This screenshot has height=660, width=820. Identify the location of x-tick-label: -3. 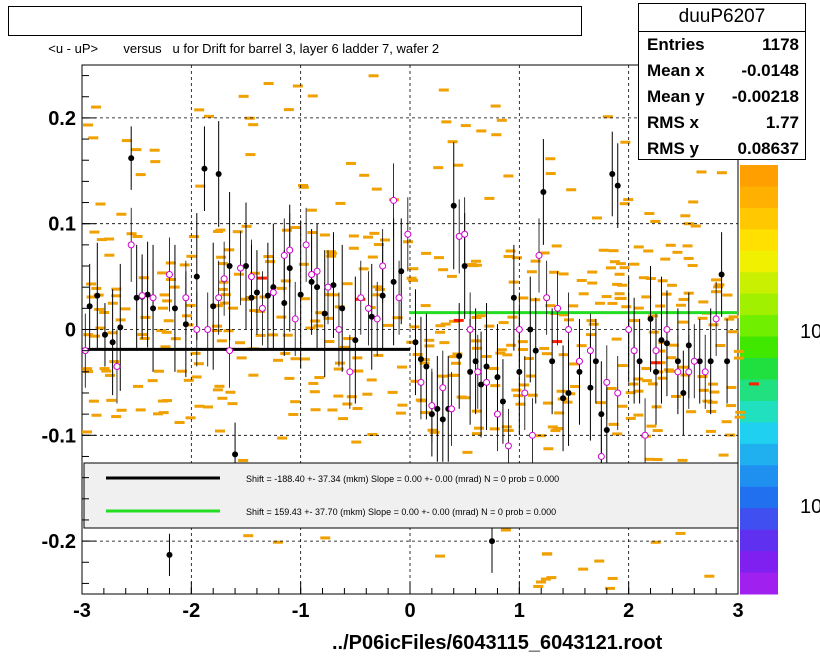
(82, 611).